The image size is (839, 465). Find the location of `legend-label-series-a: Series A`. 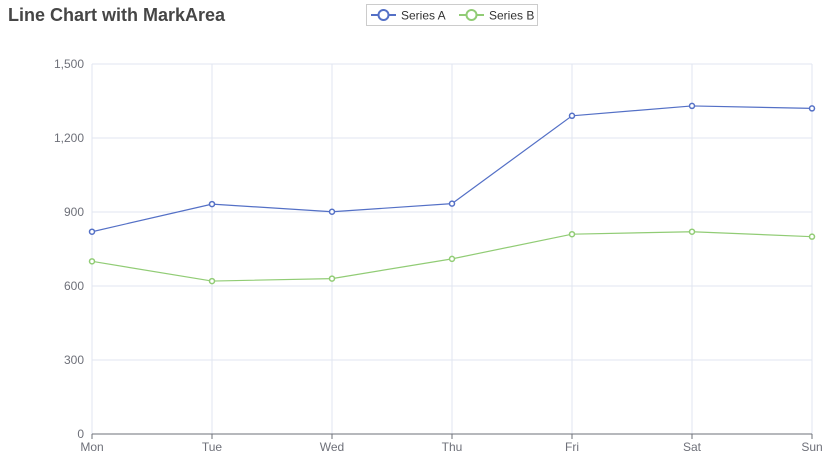

legend-label-series-a: Series A is located at coordinates (423, 16).